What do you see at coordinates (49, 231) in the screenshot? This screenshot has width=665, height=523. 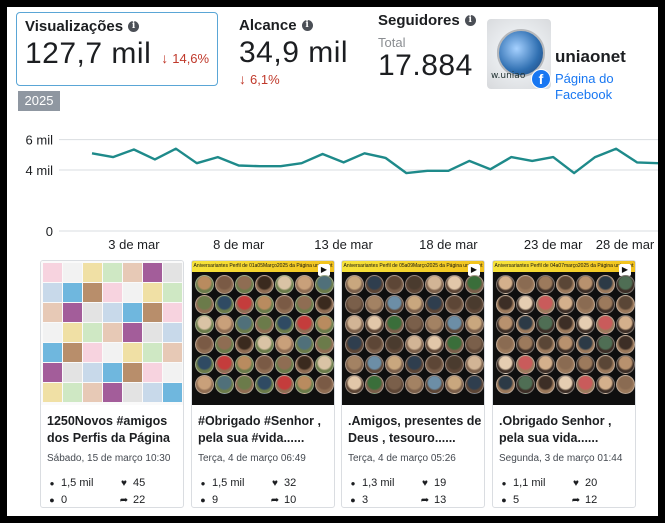 I see `y-tick-label: 0` at bounding box center [49, 231].